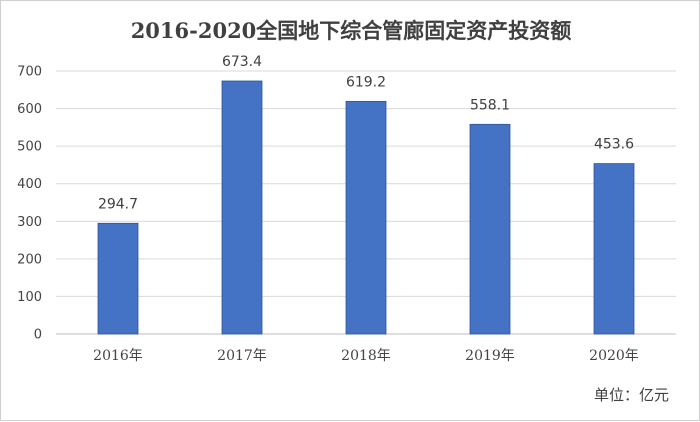 The image size is (700, 422). What do you see at coordinates (631, 395) in the screenshot?
I see `unit-label: 单位：亿元` at bounding box center [631, 395].